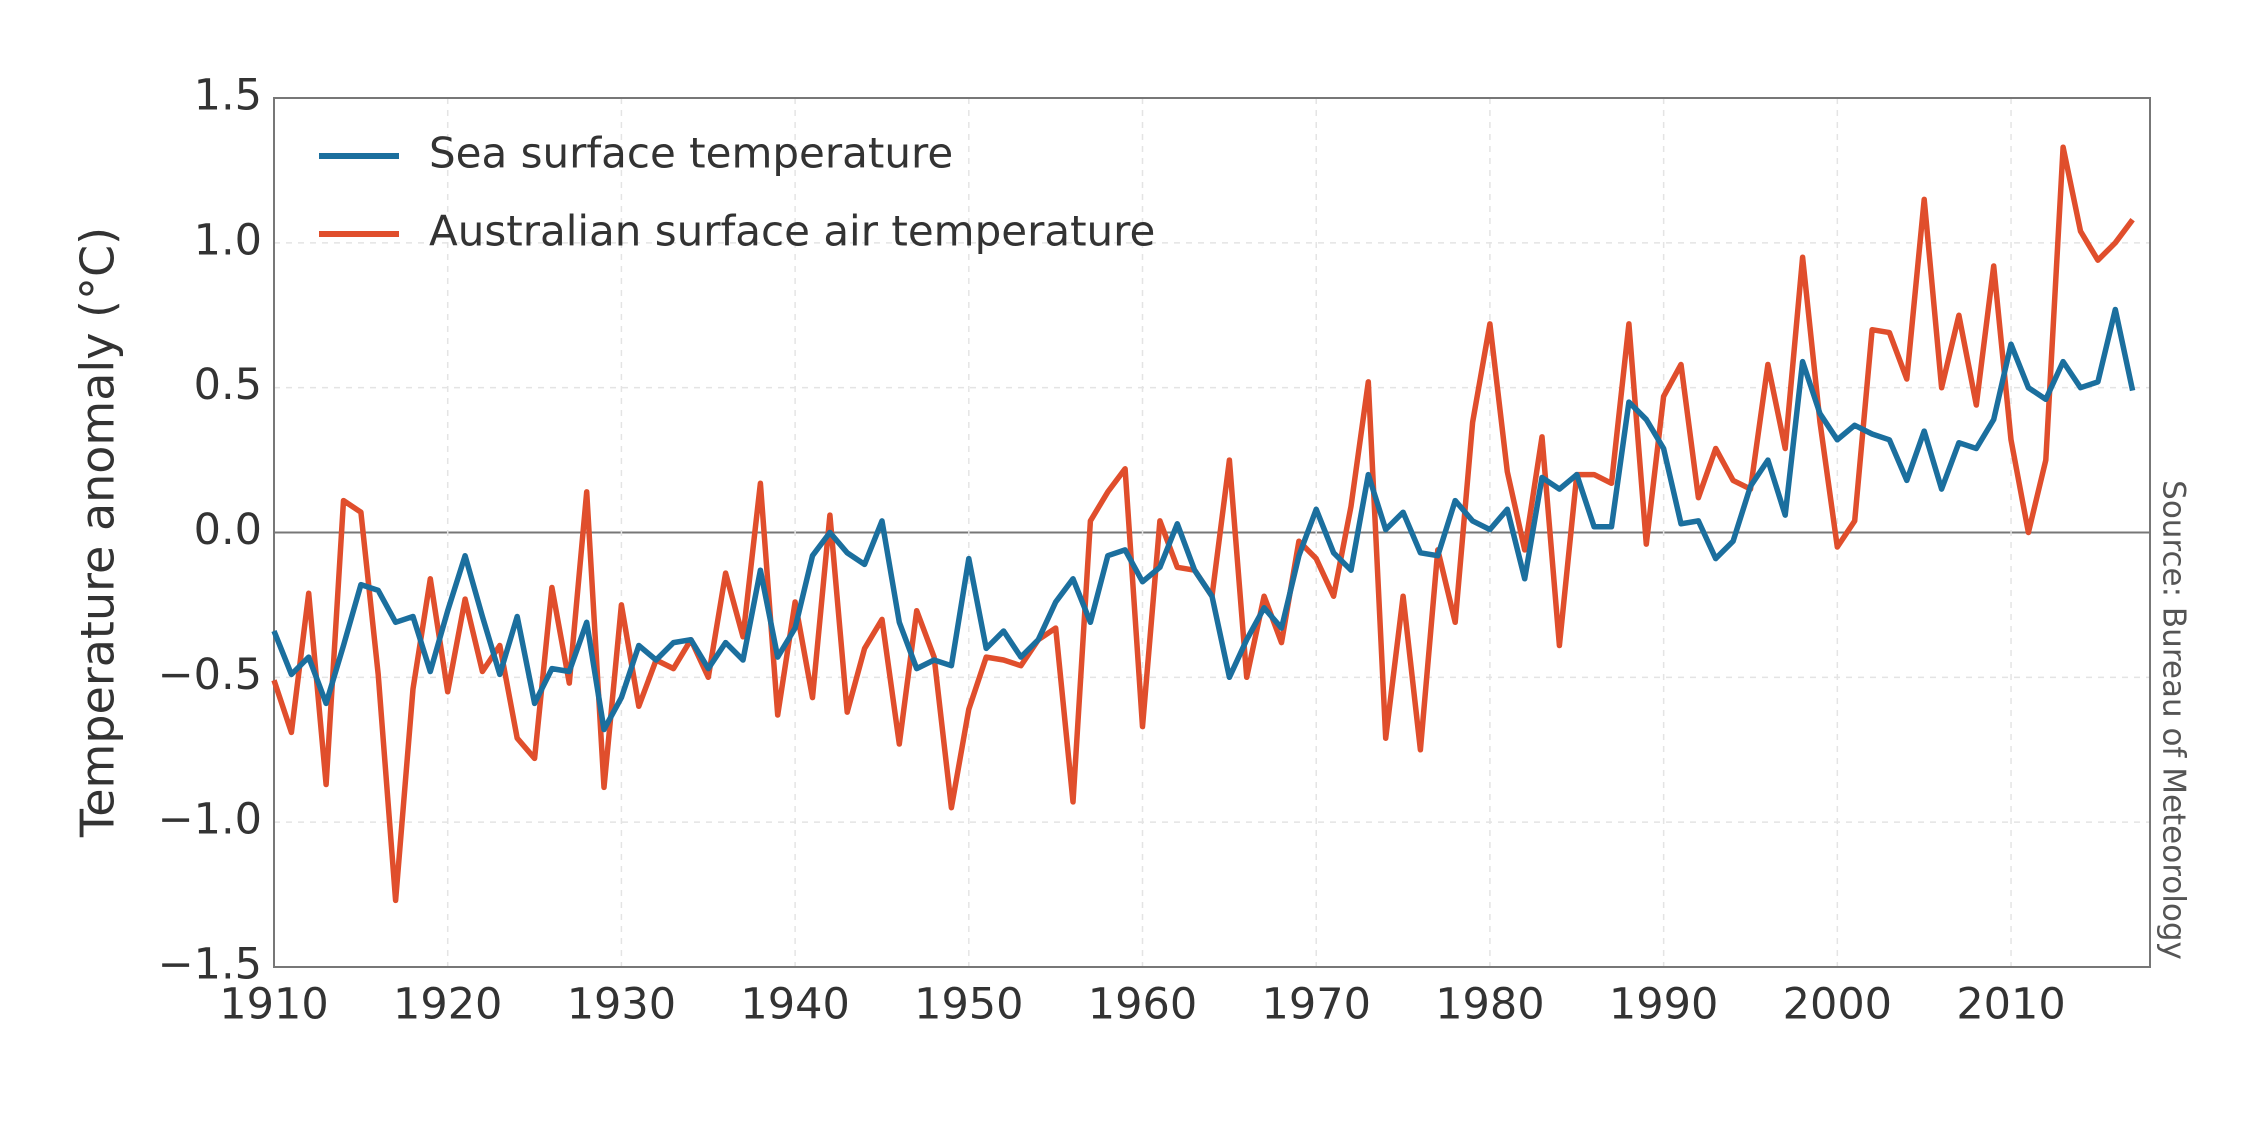 The width and height of the screenshot is (2262, 1128). I want to click on x-tick-label: 1940, so click(794, 1005).